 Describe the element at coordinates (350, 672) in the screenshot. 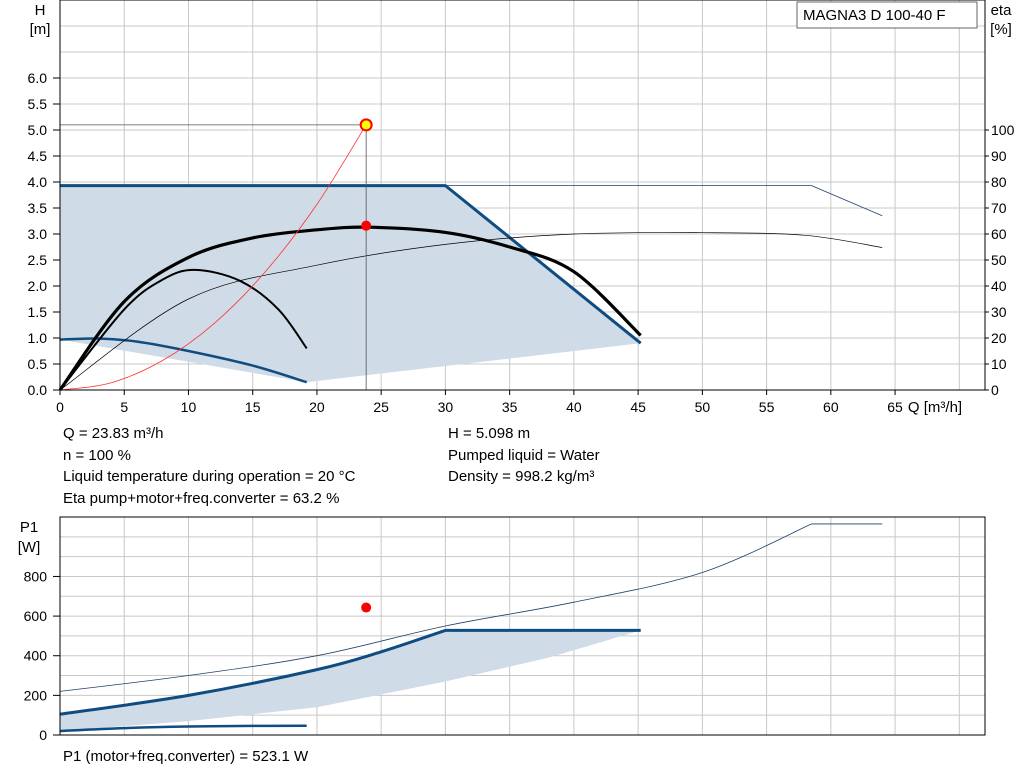

I see `max-power-line` at that location.